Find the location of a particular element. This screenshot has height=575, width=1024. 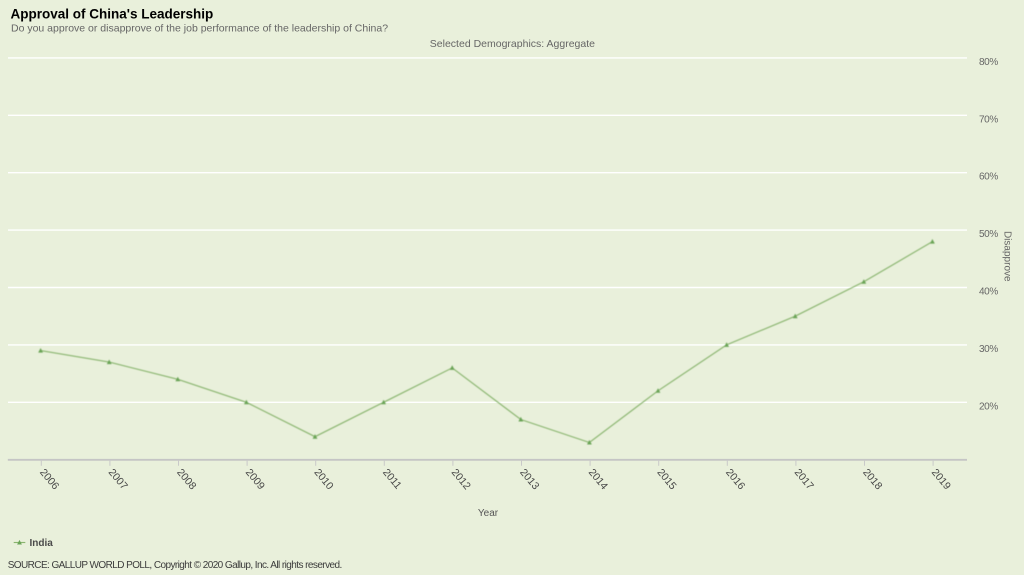

svg-text: 40% is located at coordinates (988, 292).